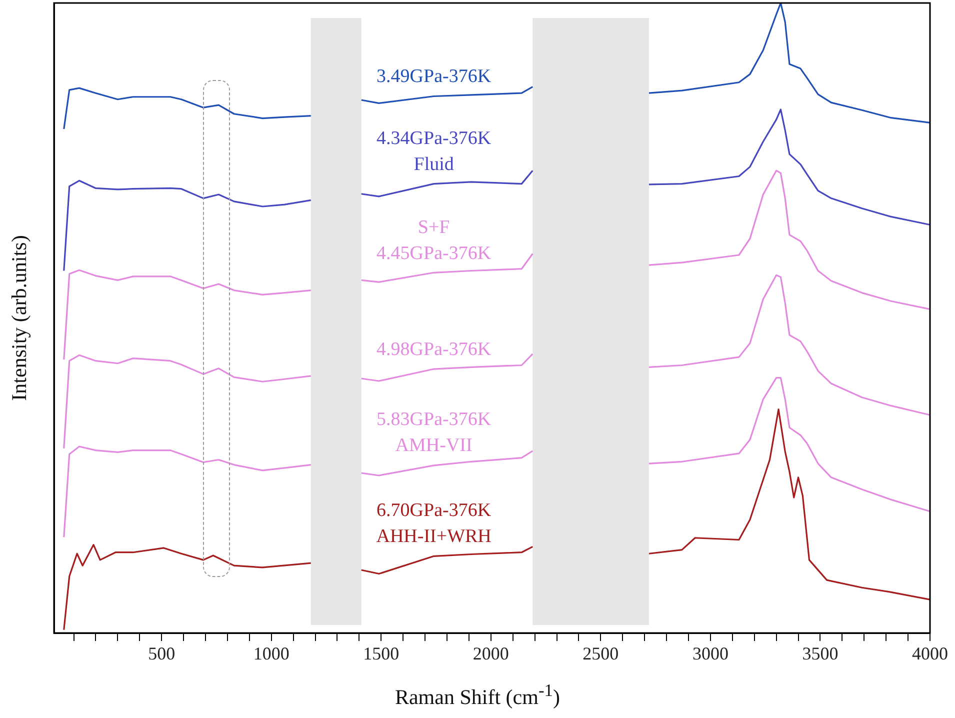  What do you see at coordinates (478, 695) in the screenshot?
I see `x-axis-title: Raman Shift (cm$^{-1}$)` at bounding box center [478, 695].